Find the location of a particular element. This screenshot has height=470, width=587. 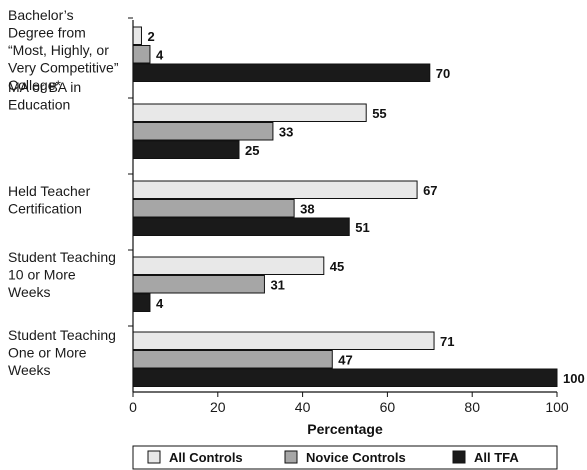

data-label: 47 is located at coordinates (345, 359).